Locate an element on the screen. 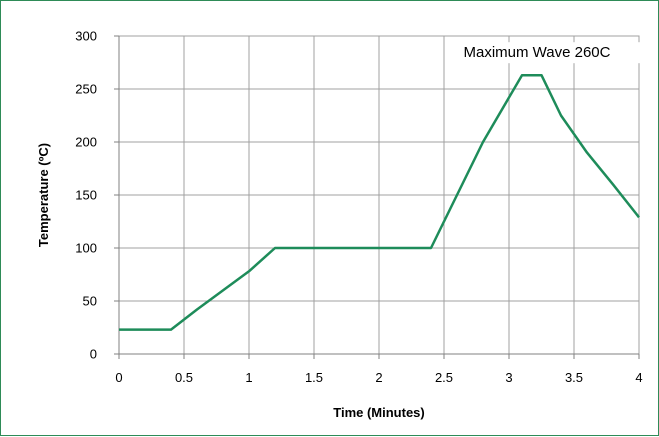 The width and height of the screenshot is (659, 437). x-axis-label: Time (Minutes) is located at coordinates (379, 412).